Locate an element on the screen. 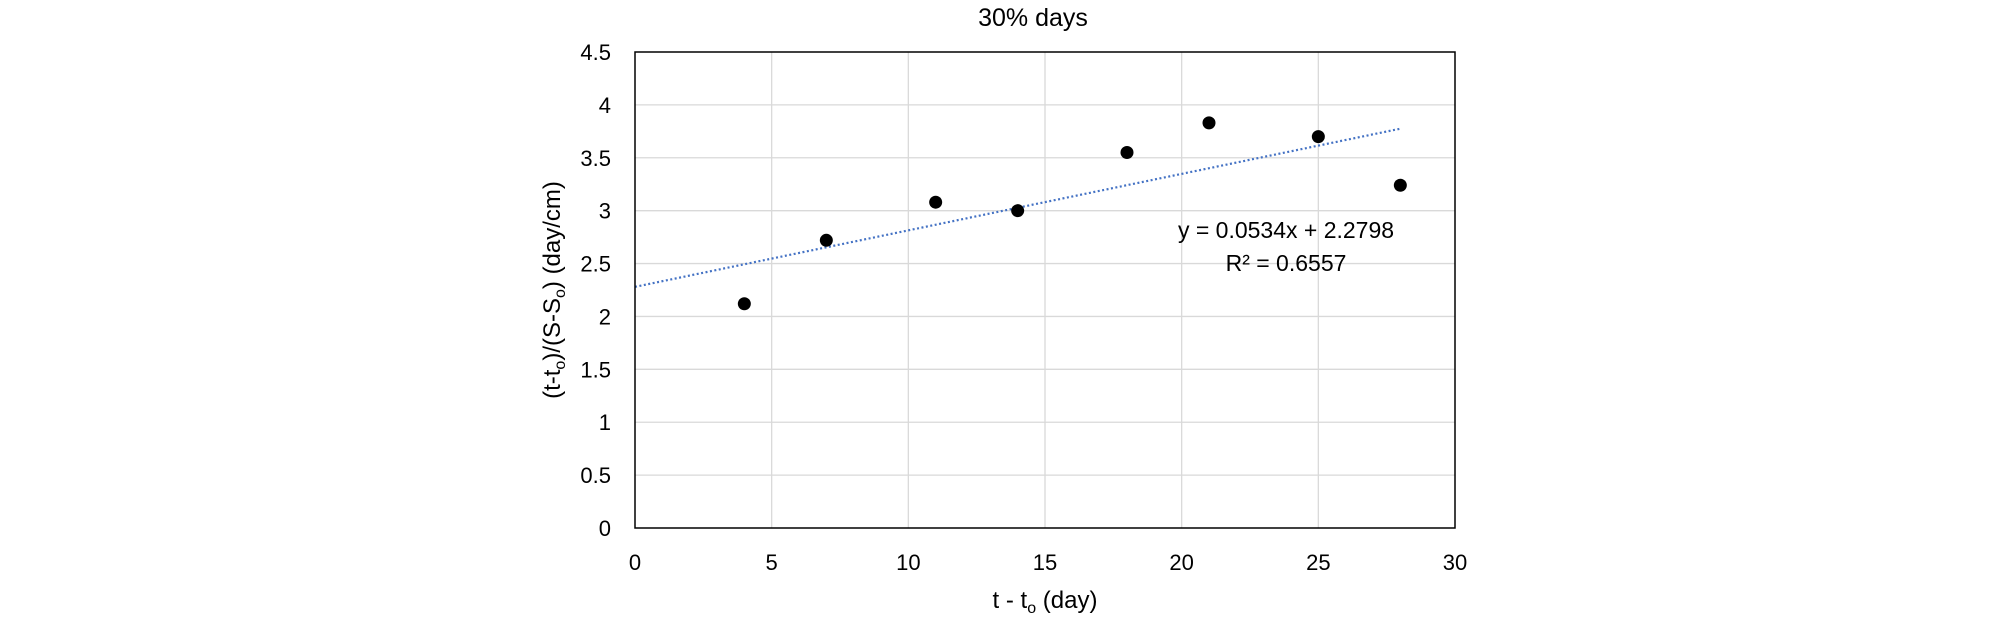  x-tick-label: 30 is located at coordinates (1455, 562).